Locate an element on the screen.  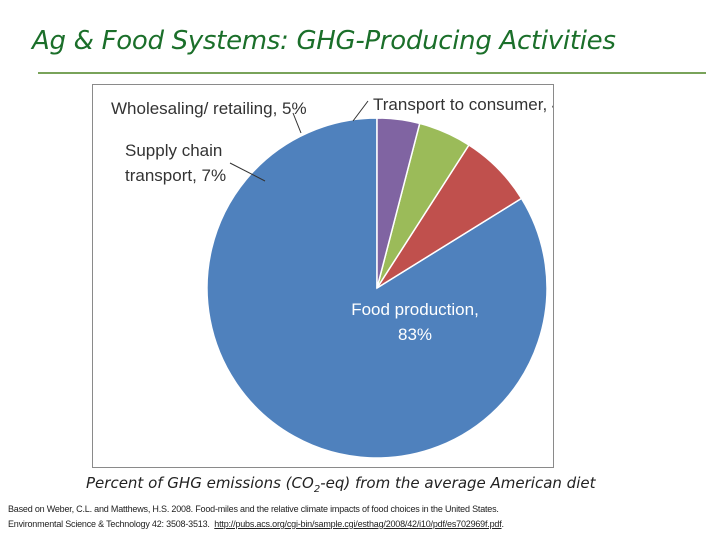
title-divider is located at coordinates (372, 73).